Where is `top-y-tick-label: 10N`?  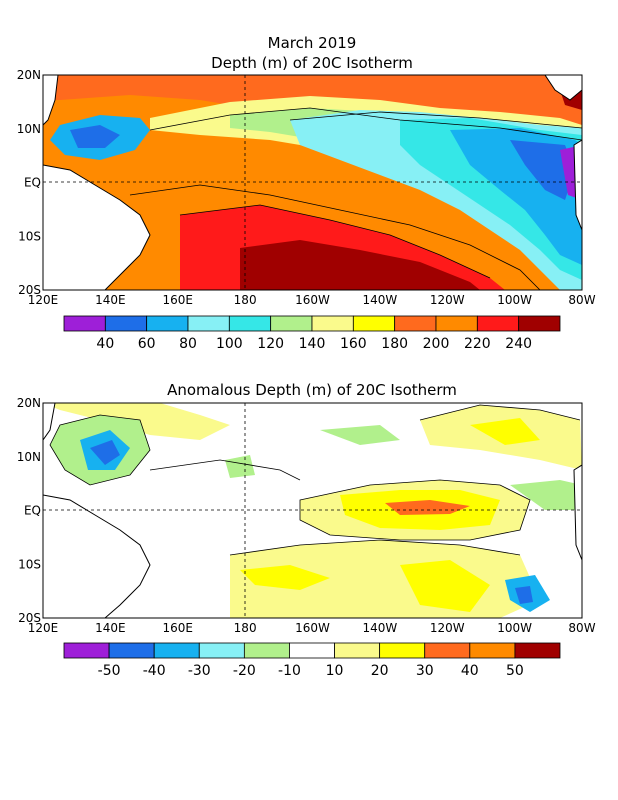
top-y-tick-label: 10N is located at coordinates (29, 129).